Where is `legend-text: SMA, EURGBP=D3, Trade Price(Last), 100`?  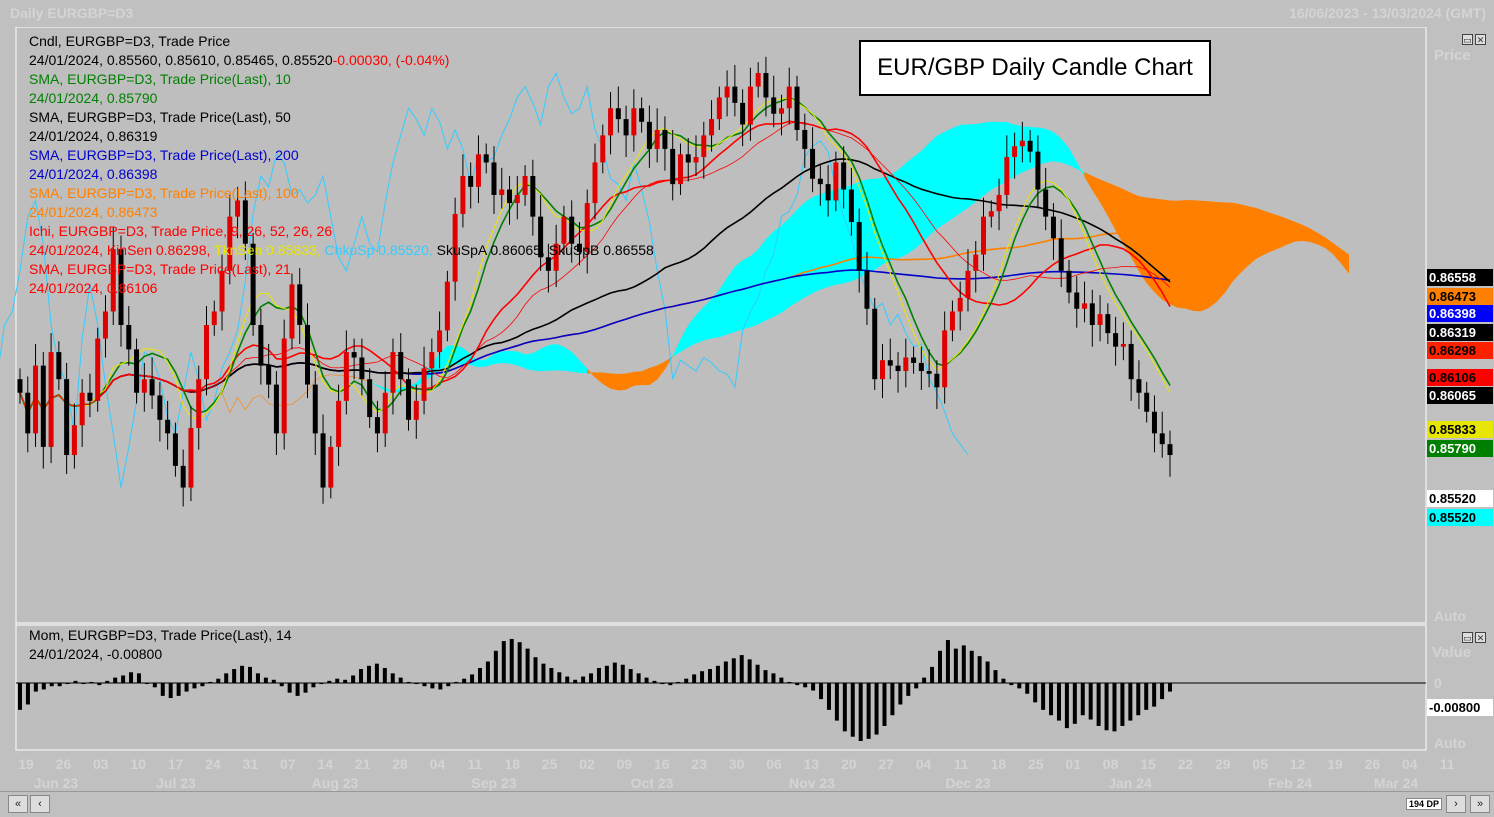
legend-text: SMA, EURGBP=D3, Trade Price(Last), 100 is located at coordinates (164, 193).